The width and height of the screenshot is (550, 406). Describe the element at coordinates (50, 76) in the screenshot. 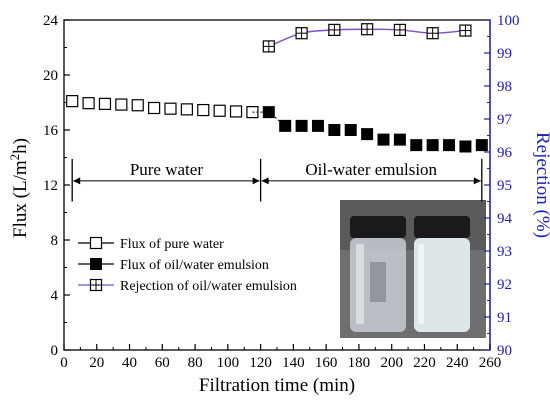

I see `y-left-tick-label: 20` at that location.